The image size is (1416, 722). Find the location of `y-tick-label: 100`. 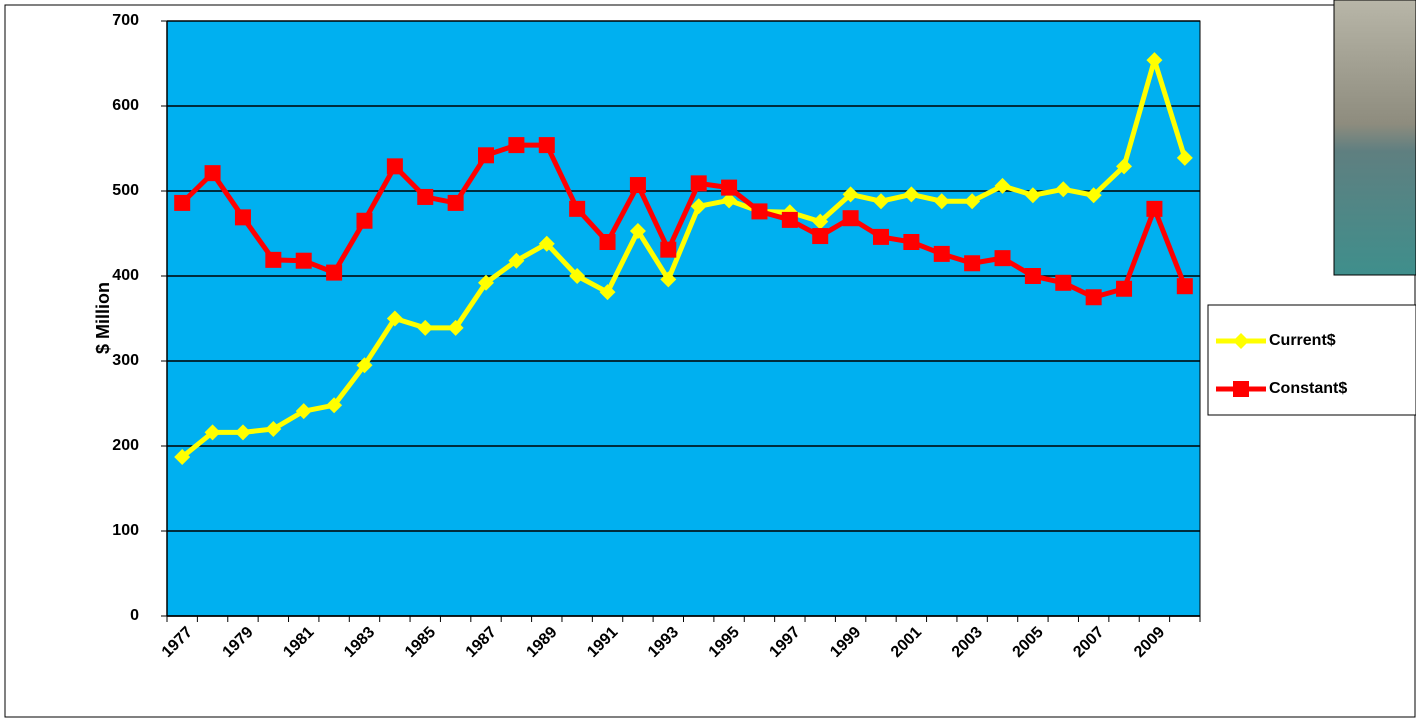

y-tick-label: 100 is located at coordinates (125, 530).